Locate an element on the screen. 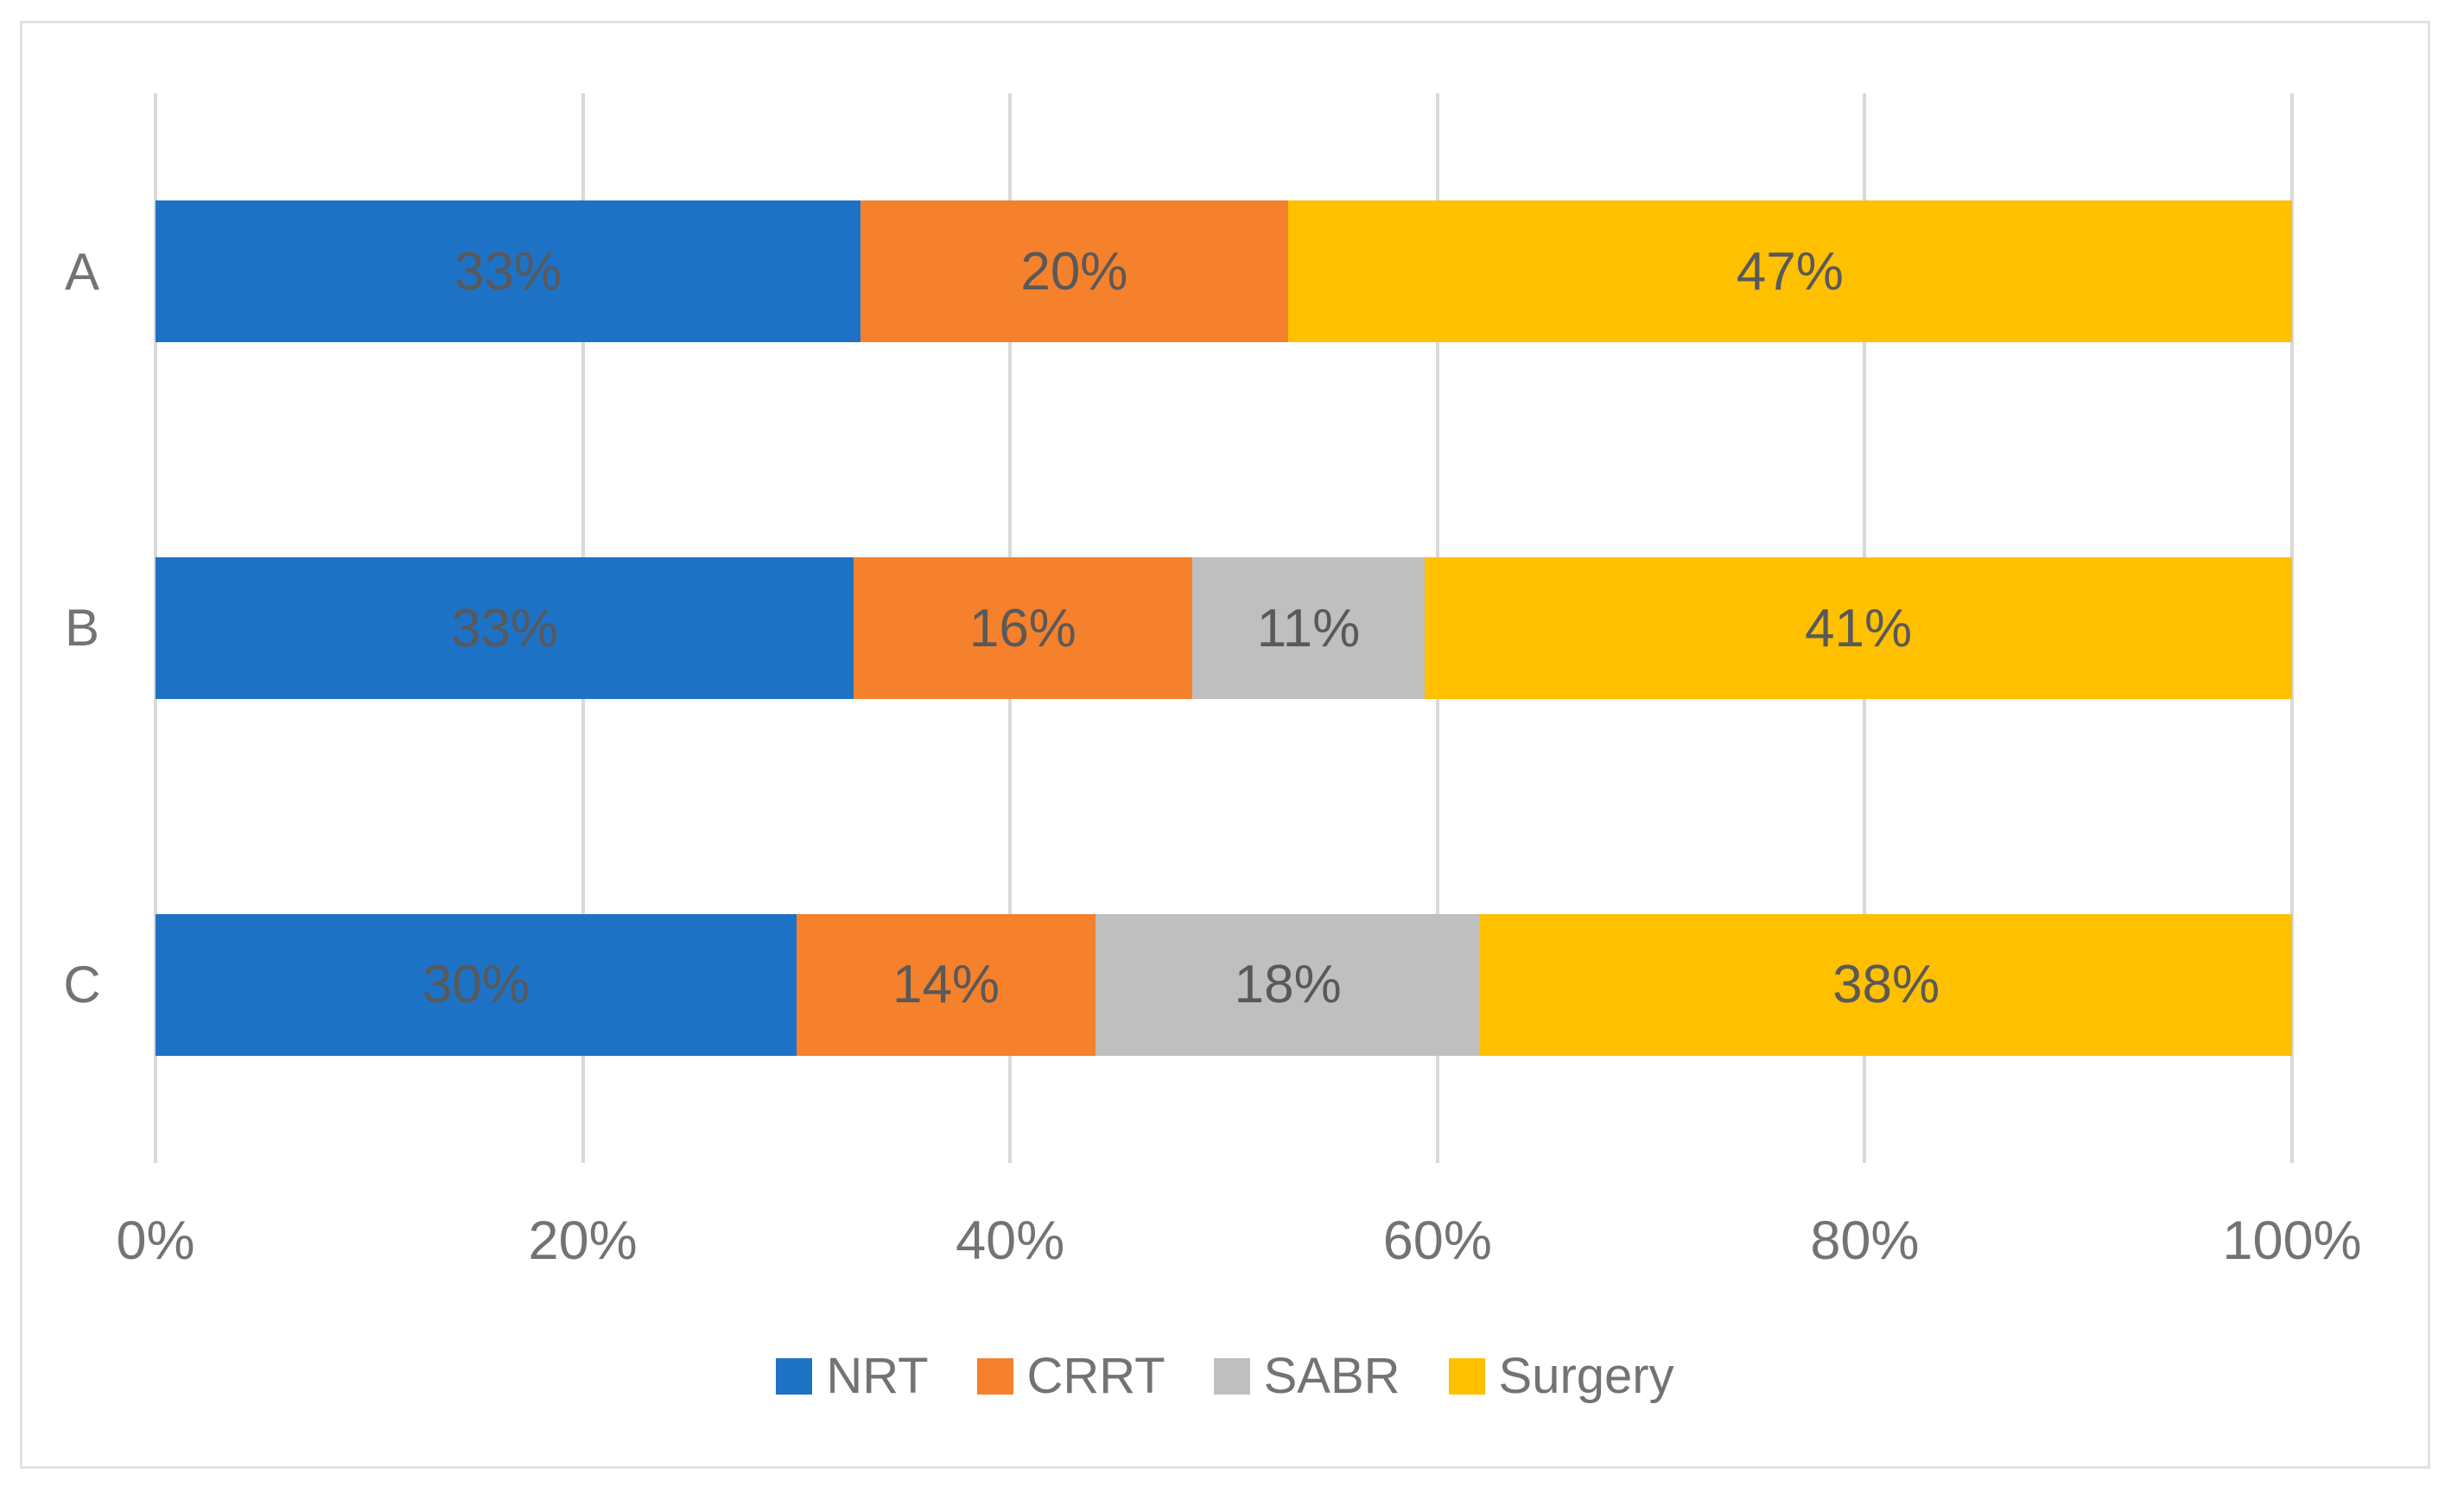  legend-label-surgery: Surgery is located at coordinates (1586, 1376).